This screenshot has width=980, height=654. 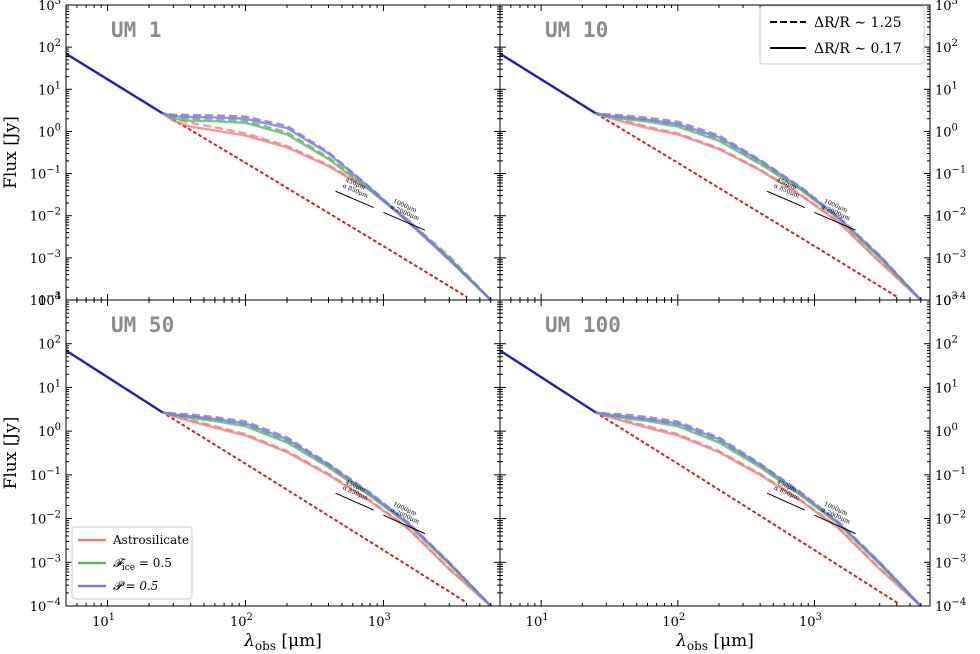 I want to click on legend-label-pre: 𝓟 = 0.5, so click(x=135, y=586).